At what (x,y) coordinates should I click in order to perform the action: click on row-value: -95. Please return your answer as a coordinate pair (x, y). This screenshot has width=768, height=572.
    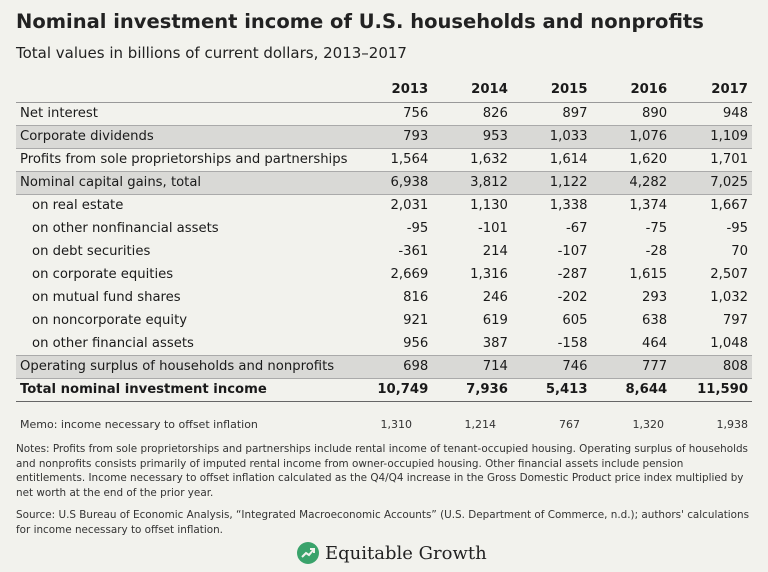
    Looking at the image, I should click on (417, 228).